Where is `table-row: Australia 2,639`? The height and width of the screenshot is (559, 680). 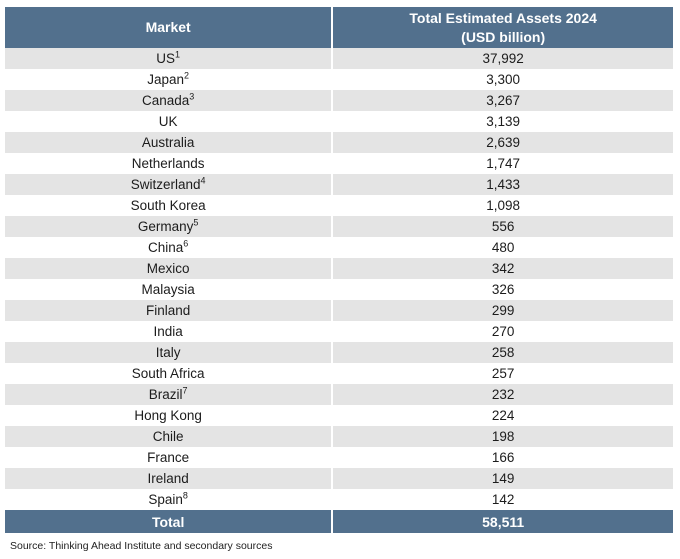 table-row: Australia 2,639 is located at coordinates (339, 142).